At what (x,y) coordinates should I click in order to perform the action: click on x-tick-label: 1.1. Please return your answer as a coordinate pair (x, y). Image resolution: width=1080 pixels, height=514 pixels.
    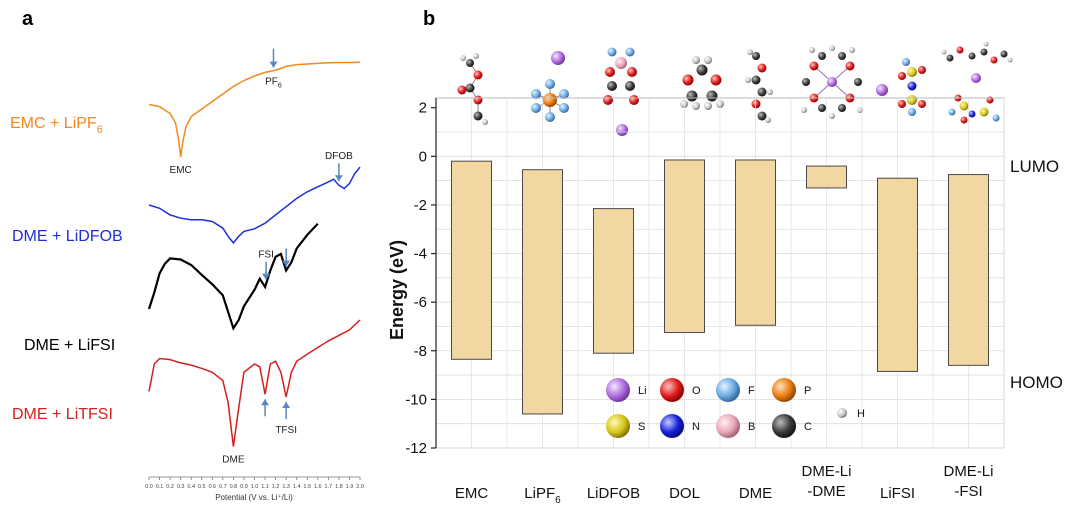
    Looking at the image, I should click on (265, 487).